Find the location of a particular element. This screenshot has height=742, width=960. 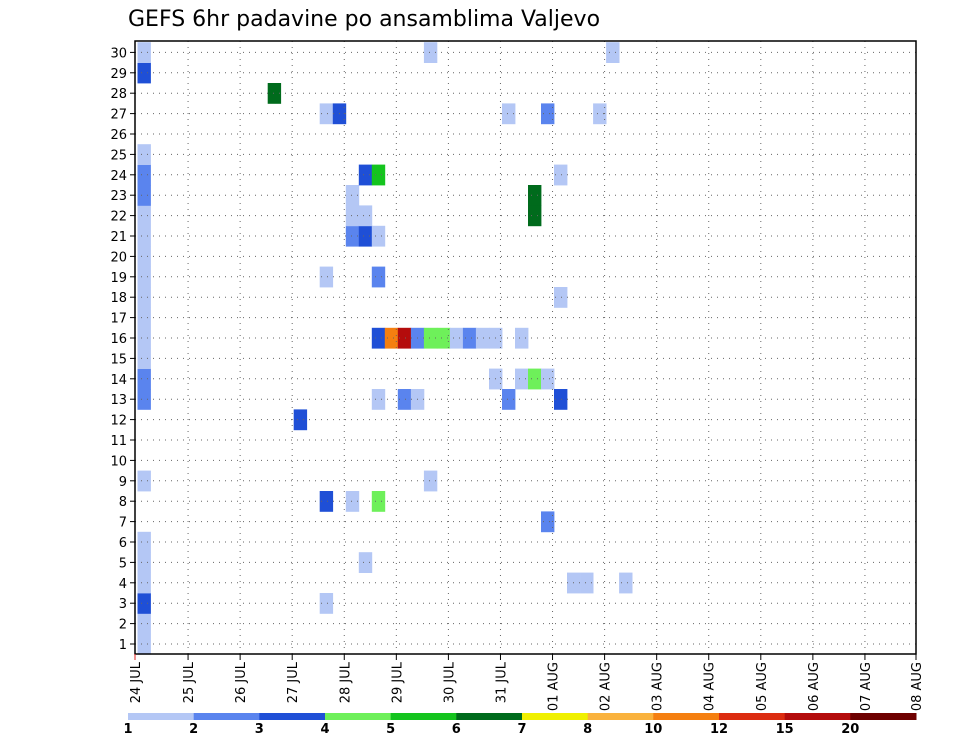

colorbar-label: 15 is located at coordinates (785, 729).